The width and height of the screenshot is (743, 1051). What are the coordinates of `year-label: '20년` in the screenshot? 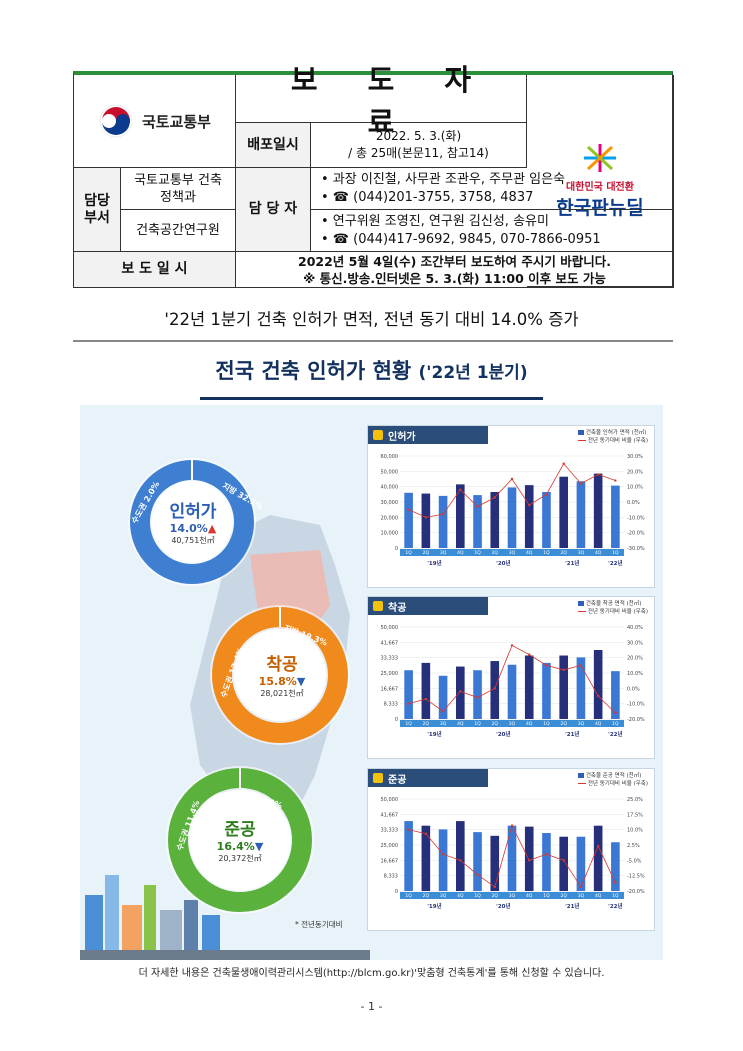 It's located at (503, 734).